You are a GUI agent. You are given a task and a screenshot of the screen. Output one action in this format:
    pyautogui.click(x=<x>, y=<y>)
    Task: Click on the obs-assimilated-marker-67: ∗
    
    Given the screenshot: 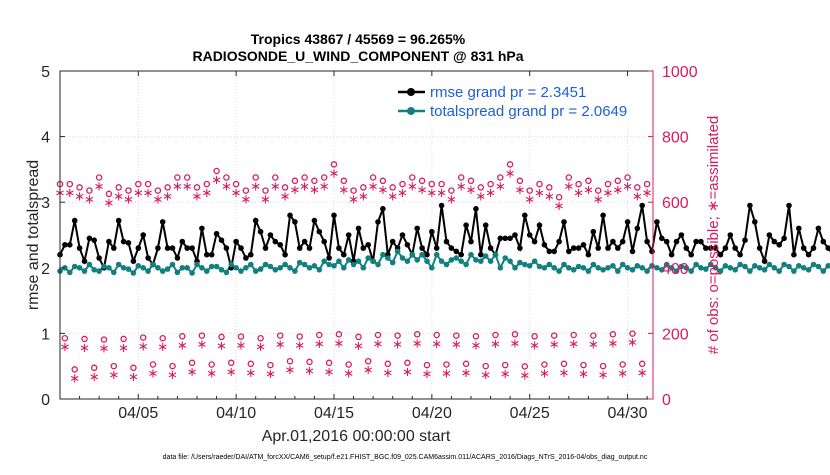 What is the action you would take?
    pyautogui.click(x=387, y=372)
    